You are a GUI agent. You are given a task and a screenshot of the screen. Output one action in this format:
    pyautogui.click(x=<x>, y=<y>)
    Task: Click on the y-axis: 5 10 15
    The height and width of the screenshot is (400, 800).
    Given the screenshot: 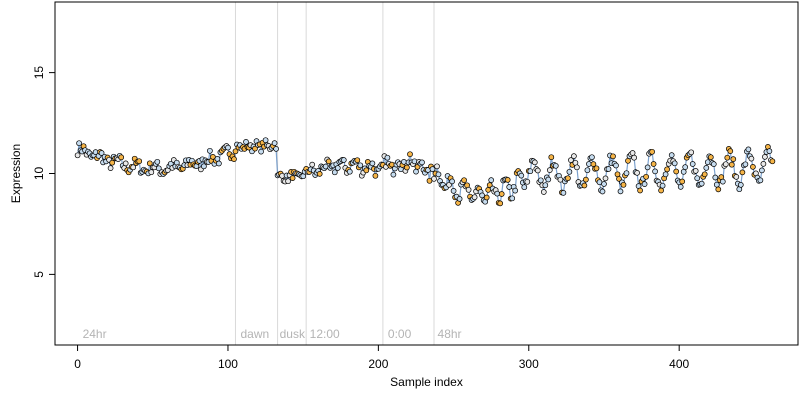 What is the action you would take?
    pyautogui.click(x=43, y=172)
    